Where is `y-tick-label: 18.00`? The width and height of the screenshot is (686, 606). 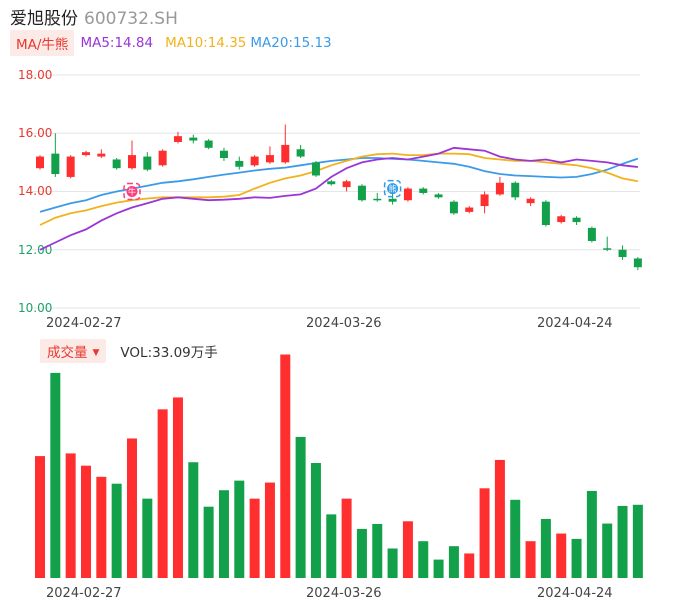 y-tick-label: 18.00 is located at coordinates (35, 75).